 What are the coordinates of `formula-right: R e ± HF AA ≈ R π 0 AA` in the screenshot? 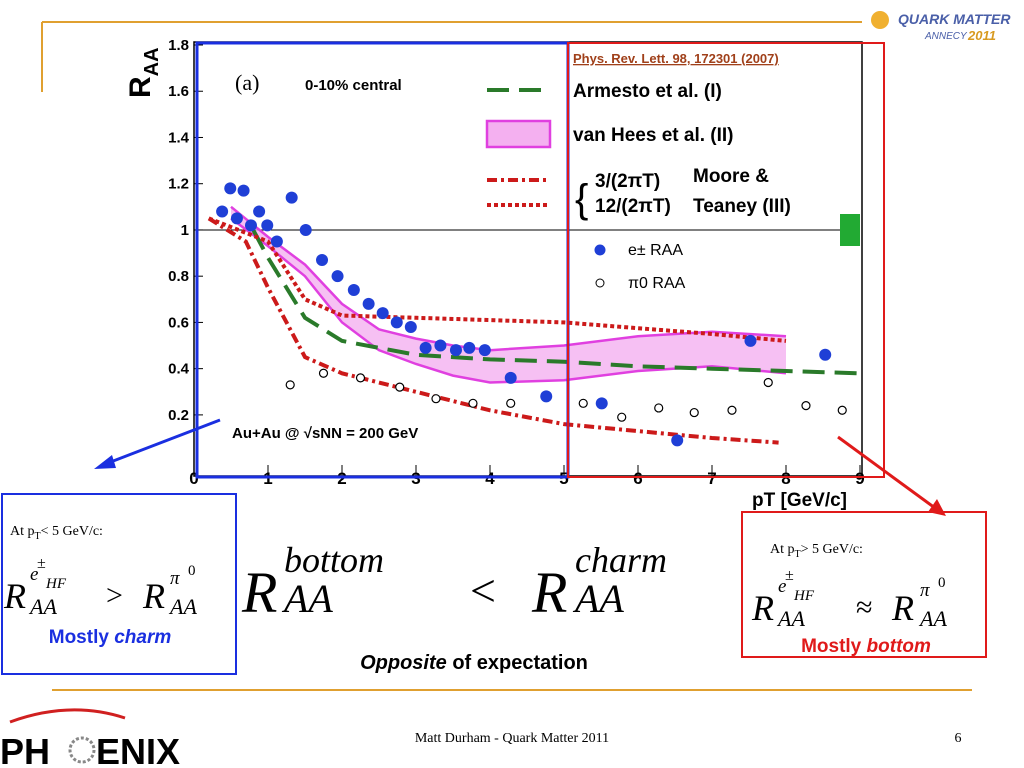 It's located at (849, 599).